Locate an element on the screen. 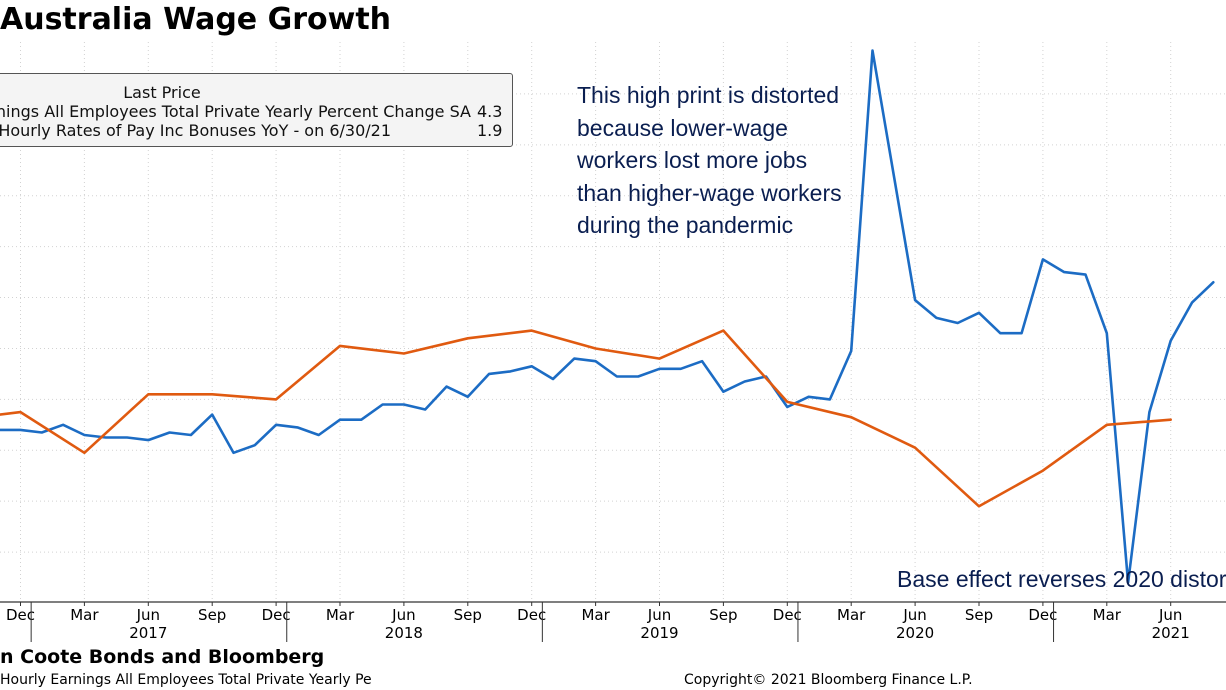 The image size is (1226, 690). annotation-base-effect: Base effect reverses 2020 distor is located at coordinates (1061, 579).